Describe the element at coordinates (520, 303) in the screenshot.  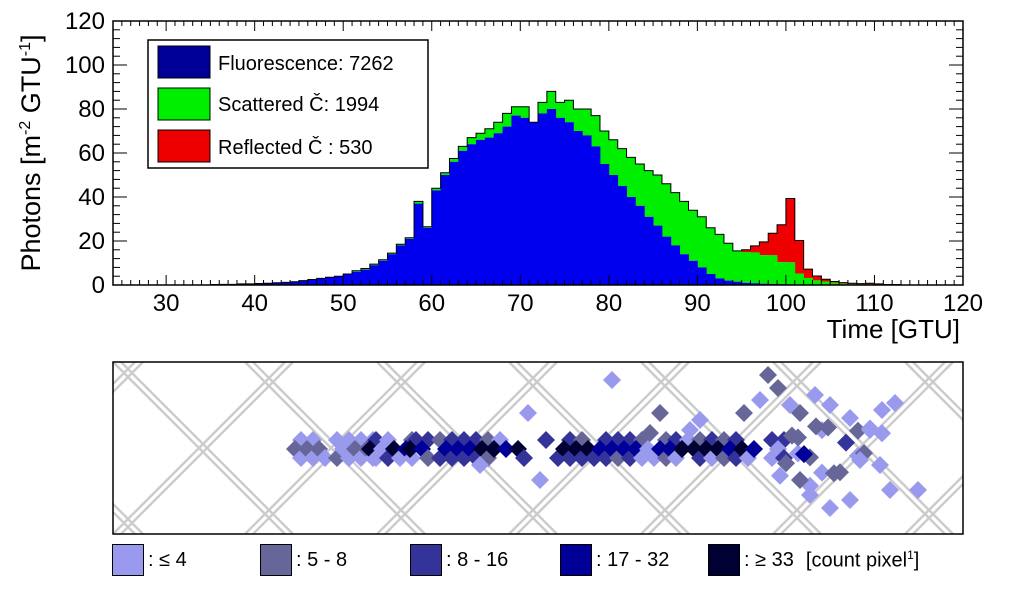
I see `x-tick-label: 70` at that location.